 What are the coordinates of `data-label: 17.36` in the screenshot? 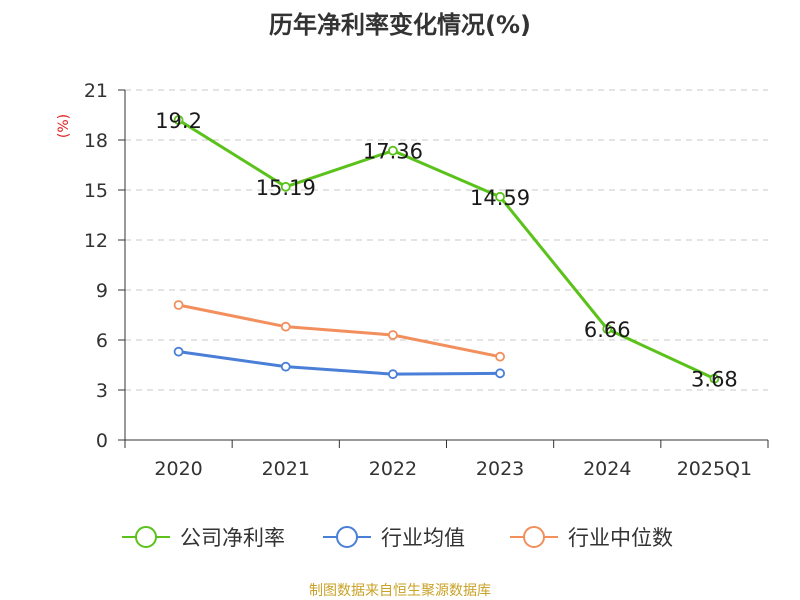 It's located at (393, 152).